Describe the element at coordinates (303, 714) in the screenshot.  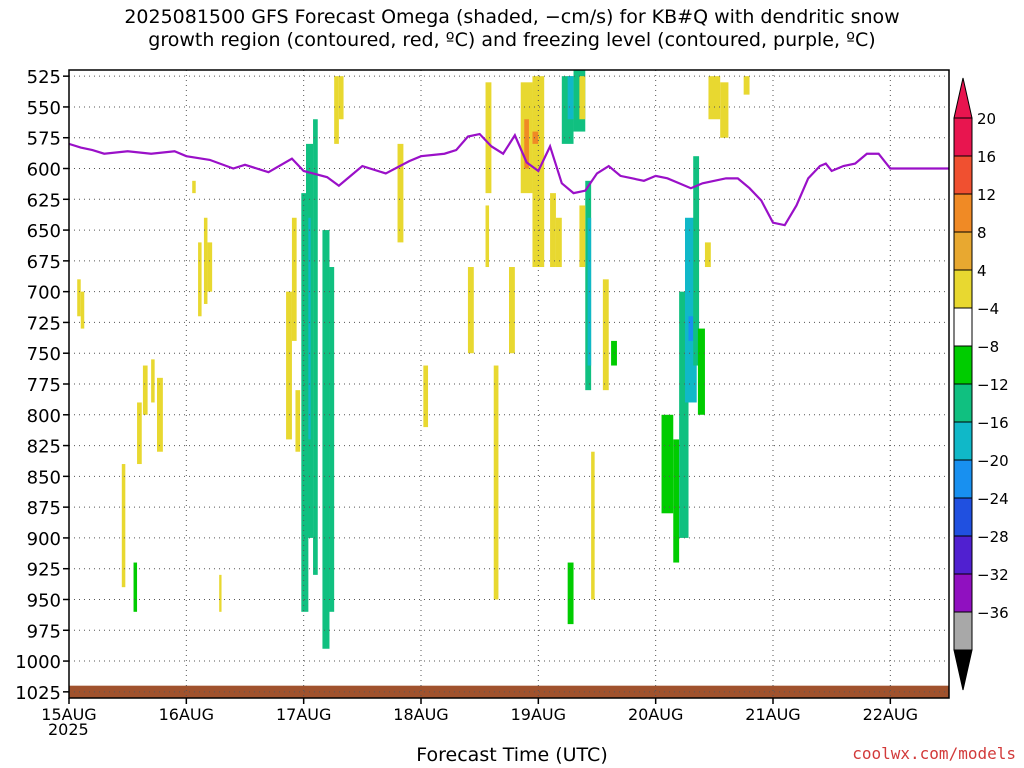
I see `x-tick-label-2: 17AUG` at that location.